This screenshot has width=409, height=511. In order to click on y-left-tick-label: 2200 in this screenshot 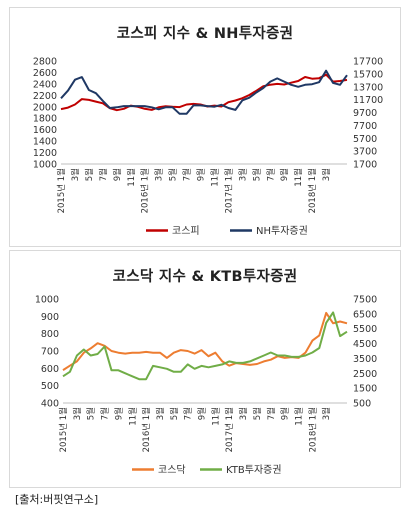, I will do `click(45, 96)`.